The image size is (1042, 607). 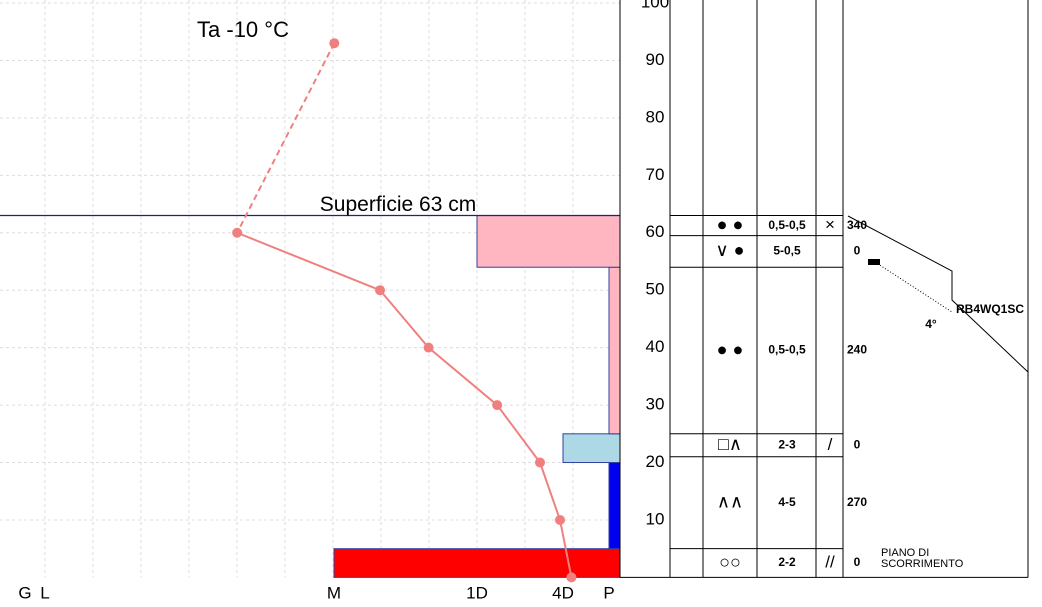 I want to click on grain-shape: ∨ ●, so click(x=729, y=250).